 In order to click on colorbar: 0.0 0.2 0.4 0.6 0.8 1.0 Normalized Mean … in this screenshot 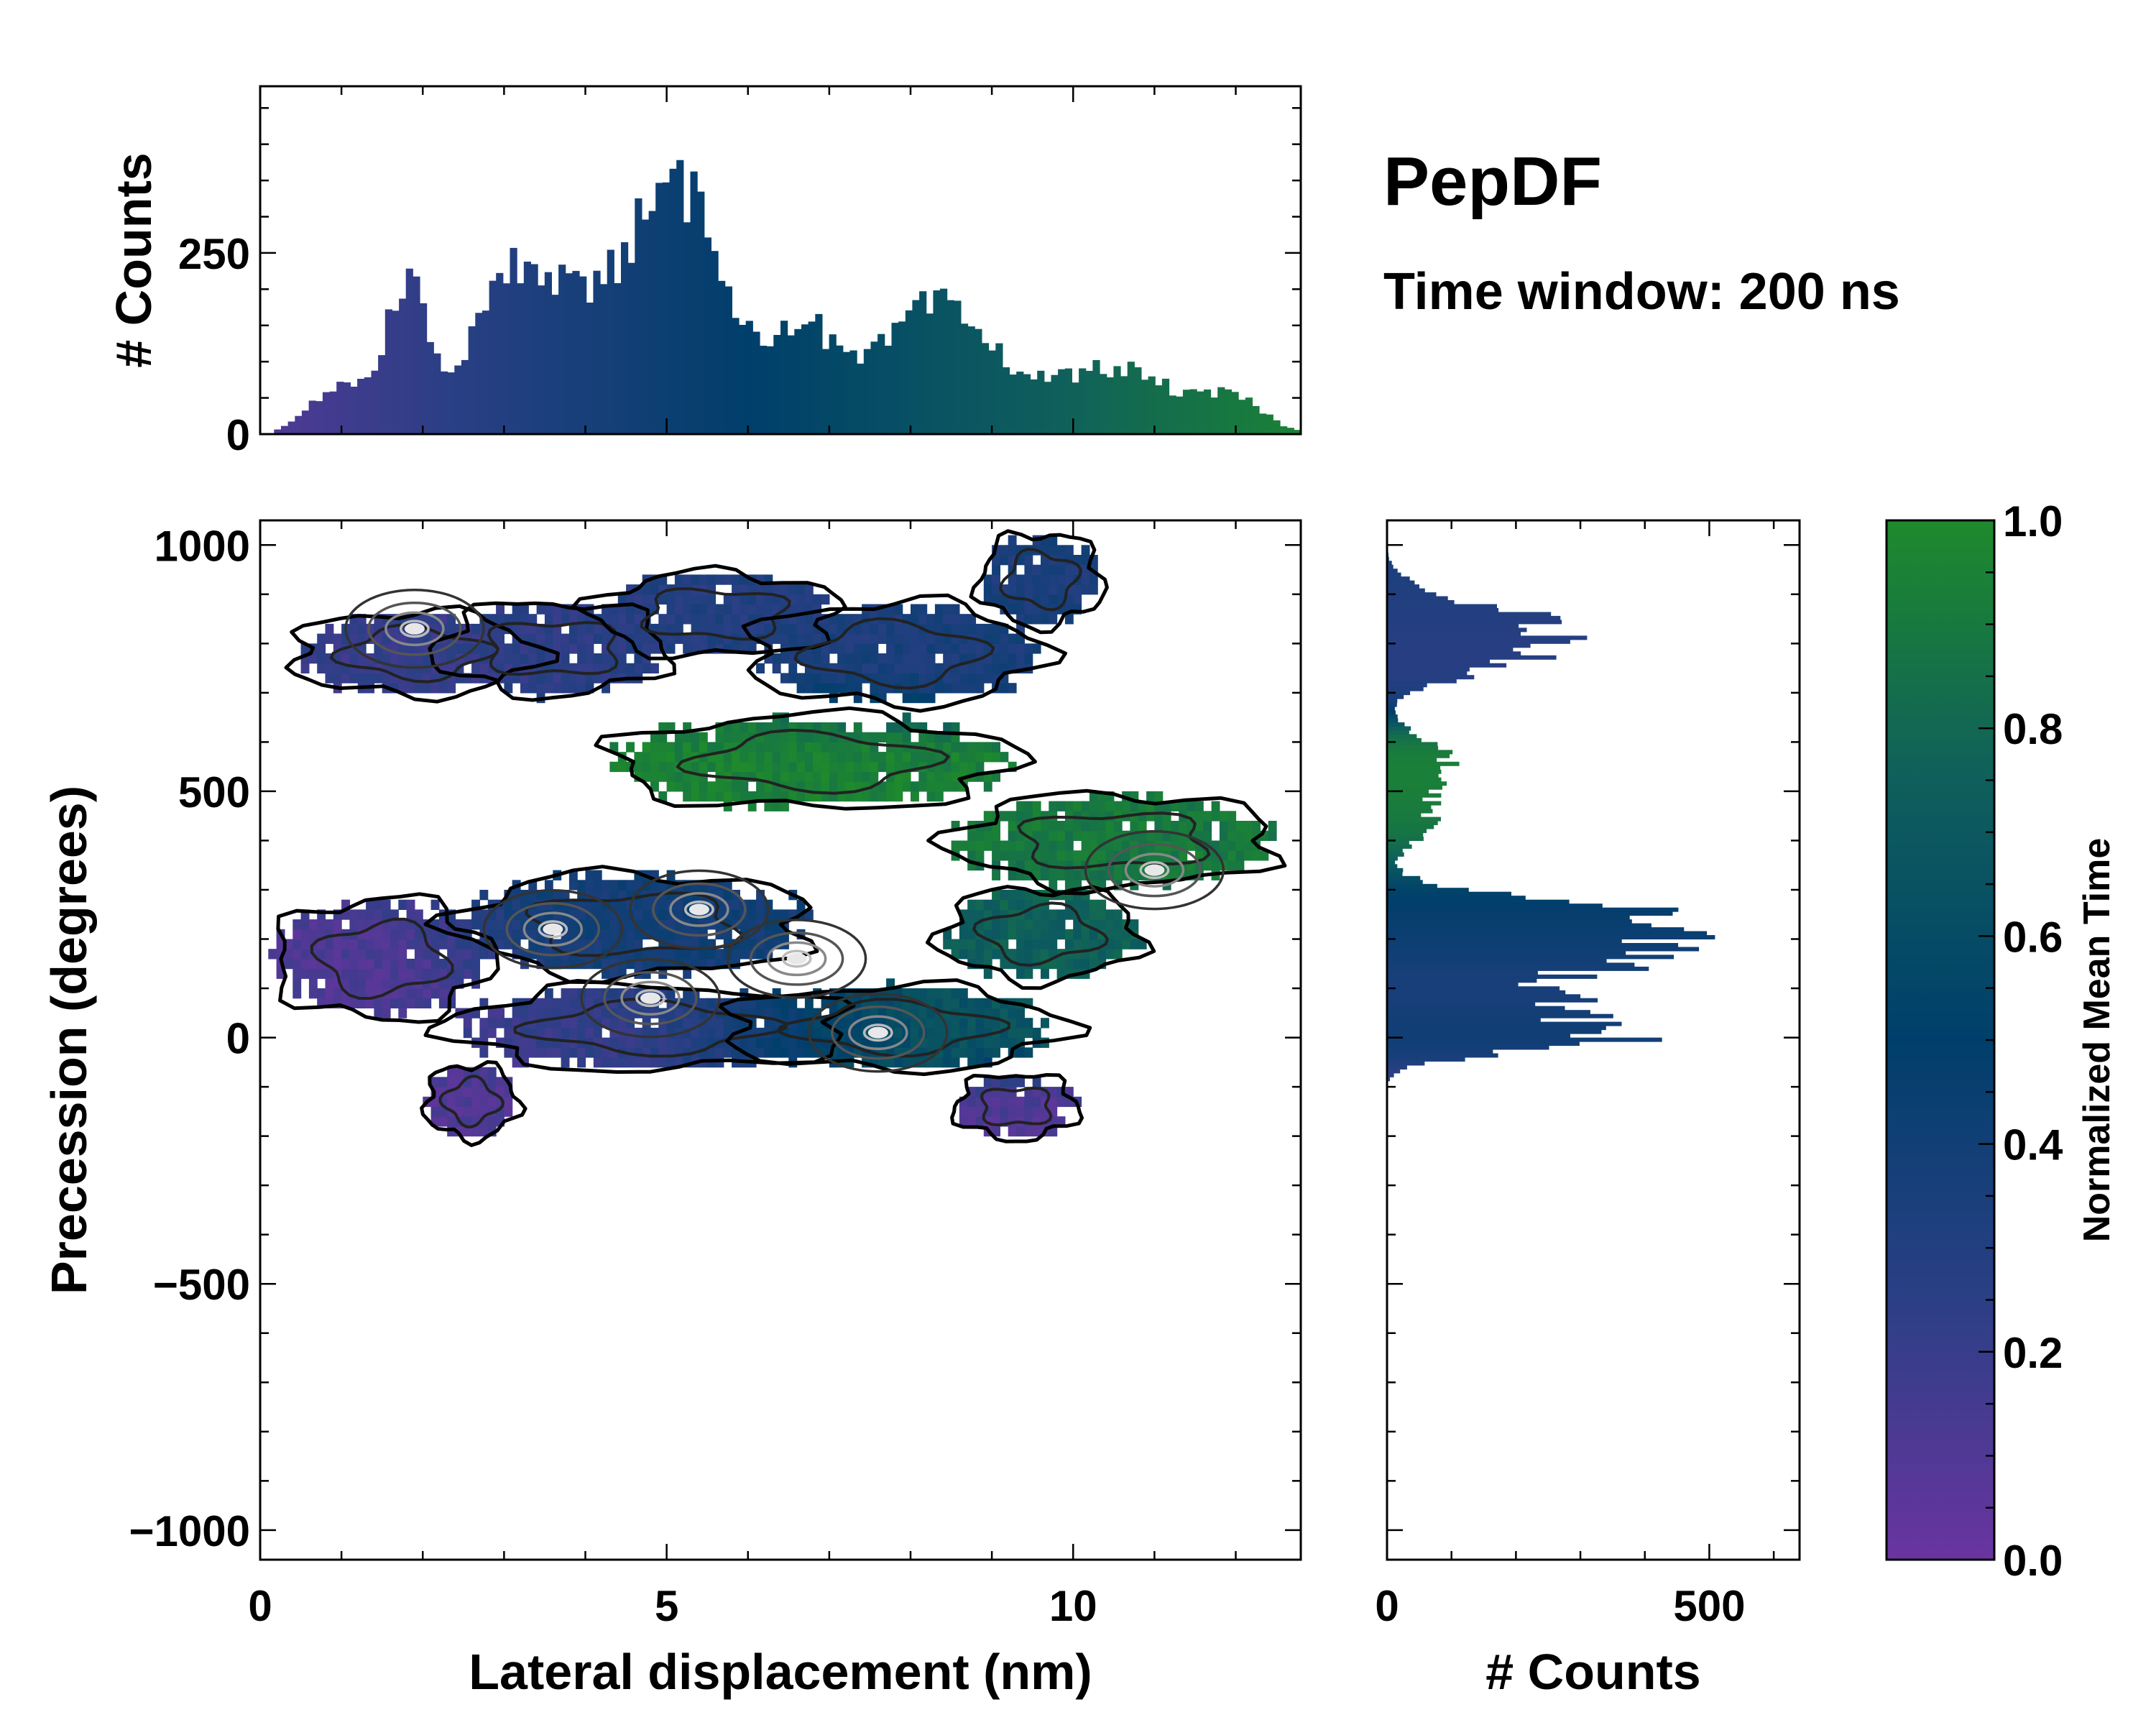, I will do `click(2002, 1041)`.